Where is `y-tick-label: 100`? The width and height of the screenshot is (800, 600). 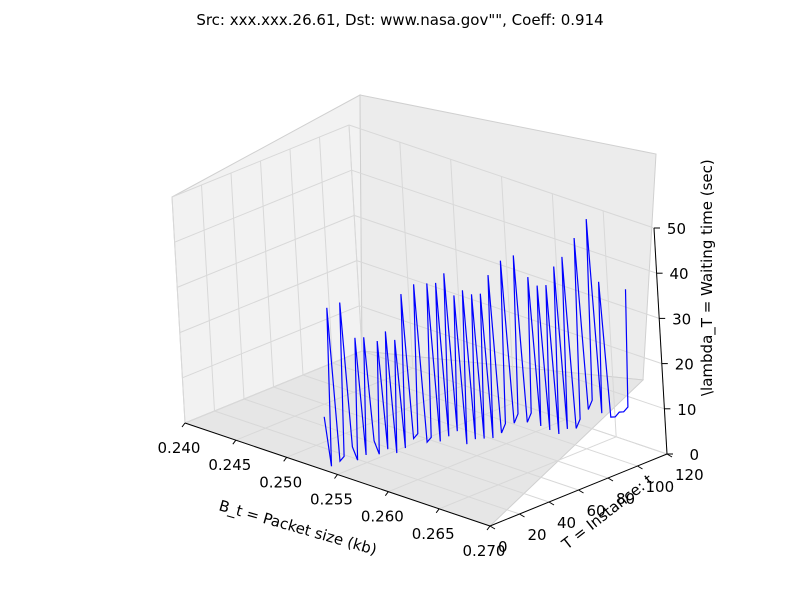 y-tick-label: 100 is located at coordinates (660, 487).